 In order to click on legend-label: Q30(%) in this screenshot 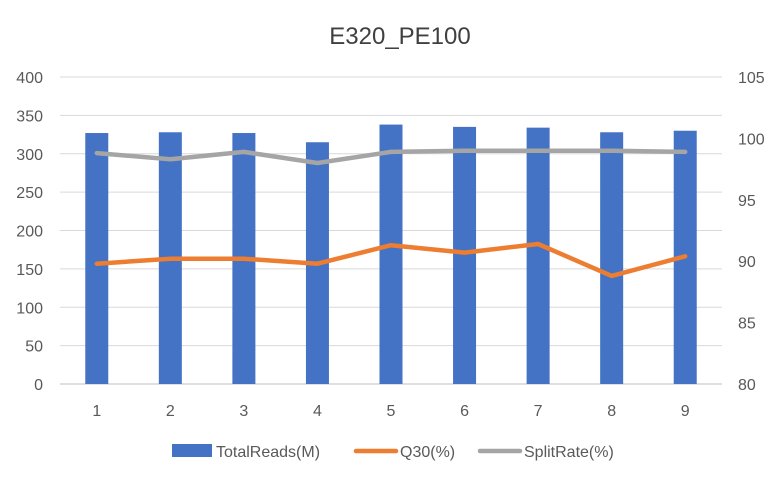, I will do `click(427, 452)`.